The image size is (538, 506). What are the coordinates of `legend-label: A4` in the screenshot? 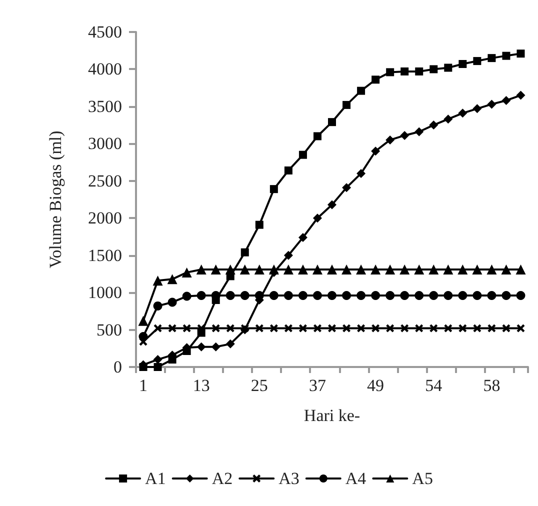 It's located at (356, 478).